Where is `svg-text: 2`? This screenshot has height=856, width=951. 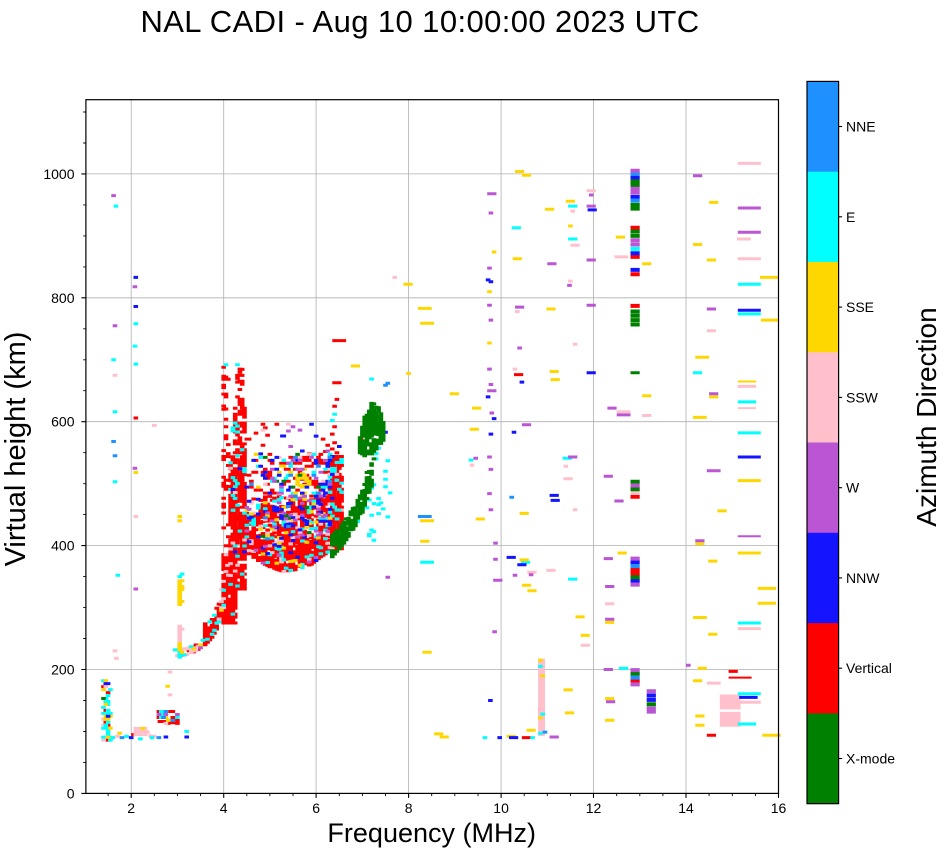 svg-text: 2 is located at coordinates (131, 808).